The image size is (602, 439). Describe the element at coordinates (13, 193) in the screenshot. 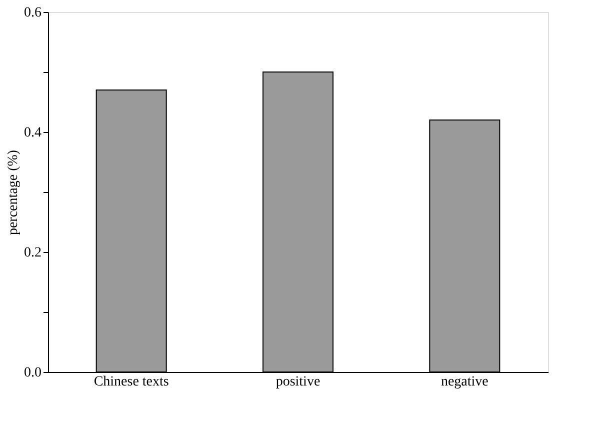

I see `y-axis-title: percentage (%)` at that location.